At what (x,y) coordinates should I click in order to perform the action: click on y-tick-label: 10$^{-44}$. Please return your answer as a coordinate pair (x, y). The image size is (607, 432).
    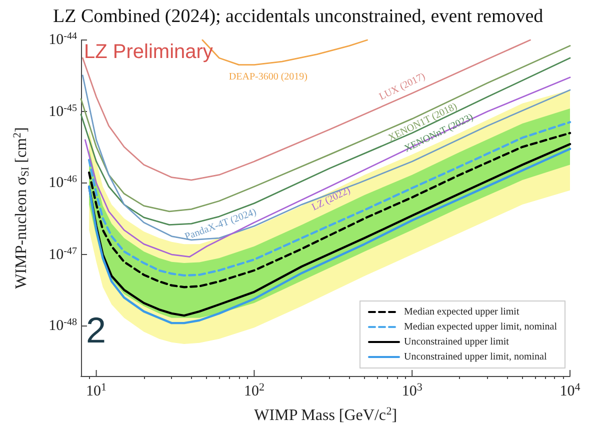
    Looking at the image, I should click on (62, 40).